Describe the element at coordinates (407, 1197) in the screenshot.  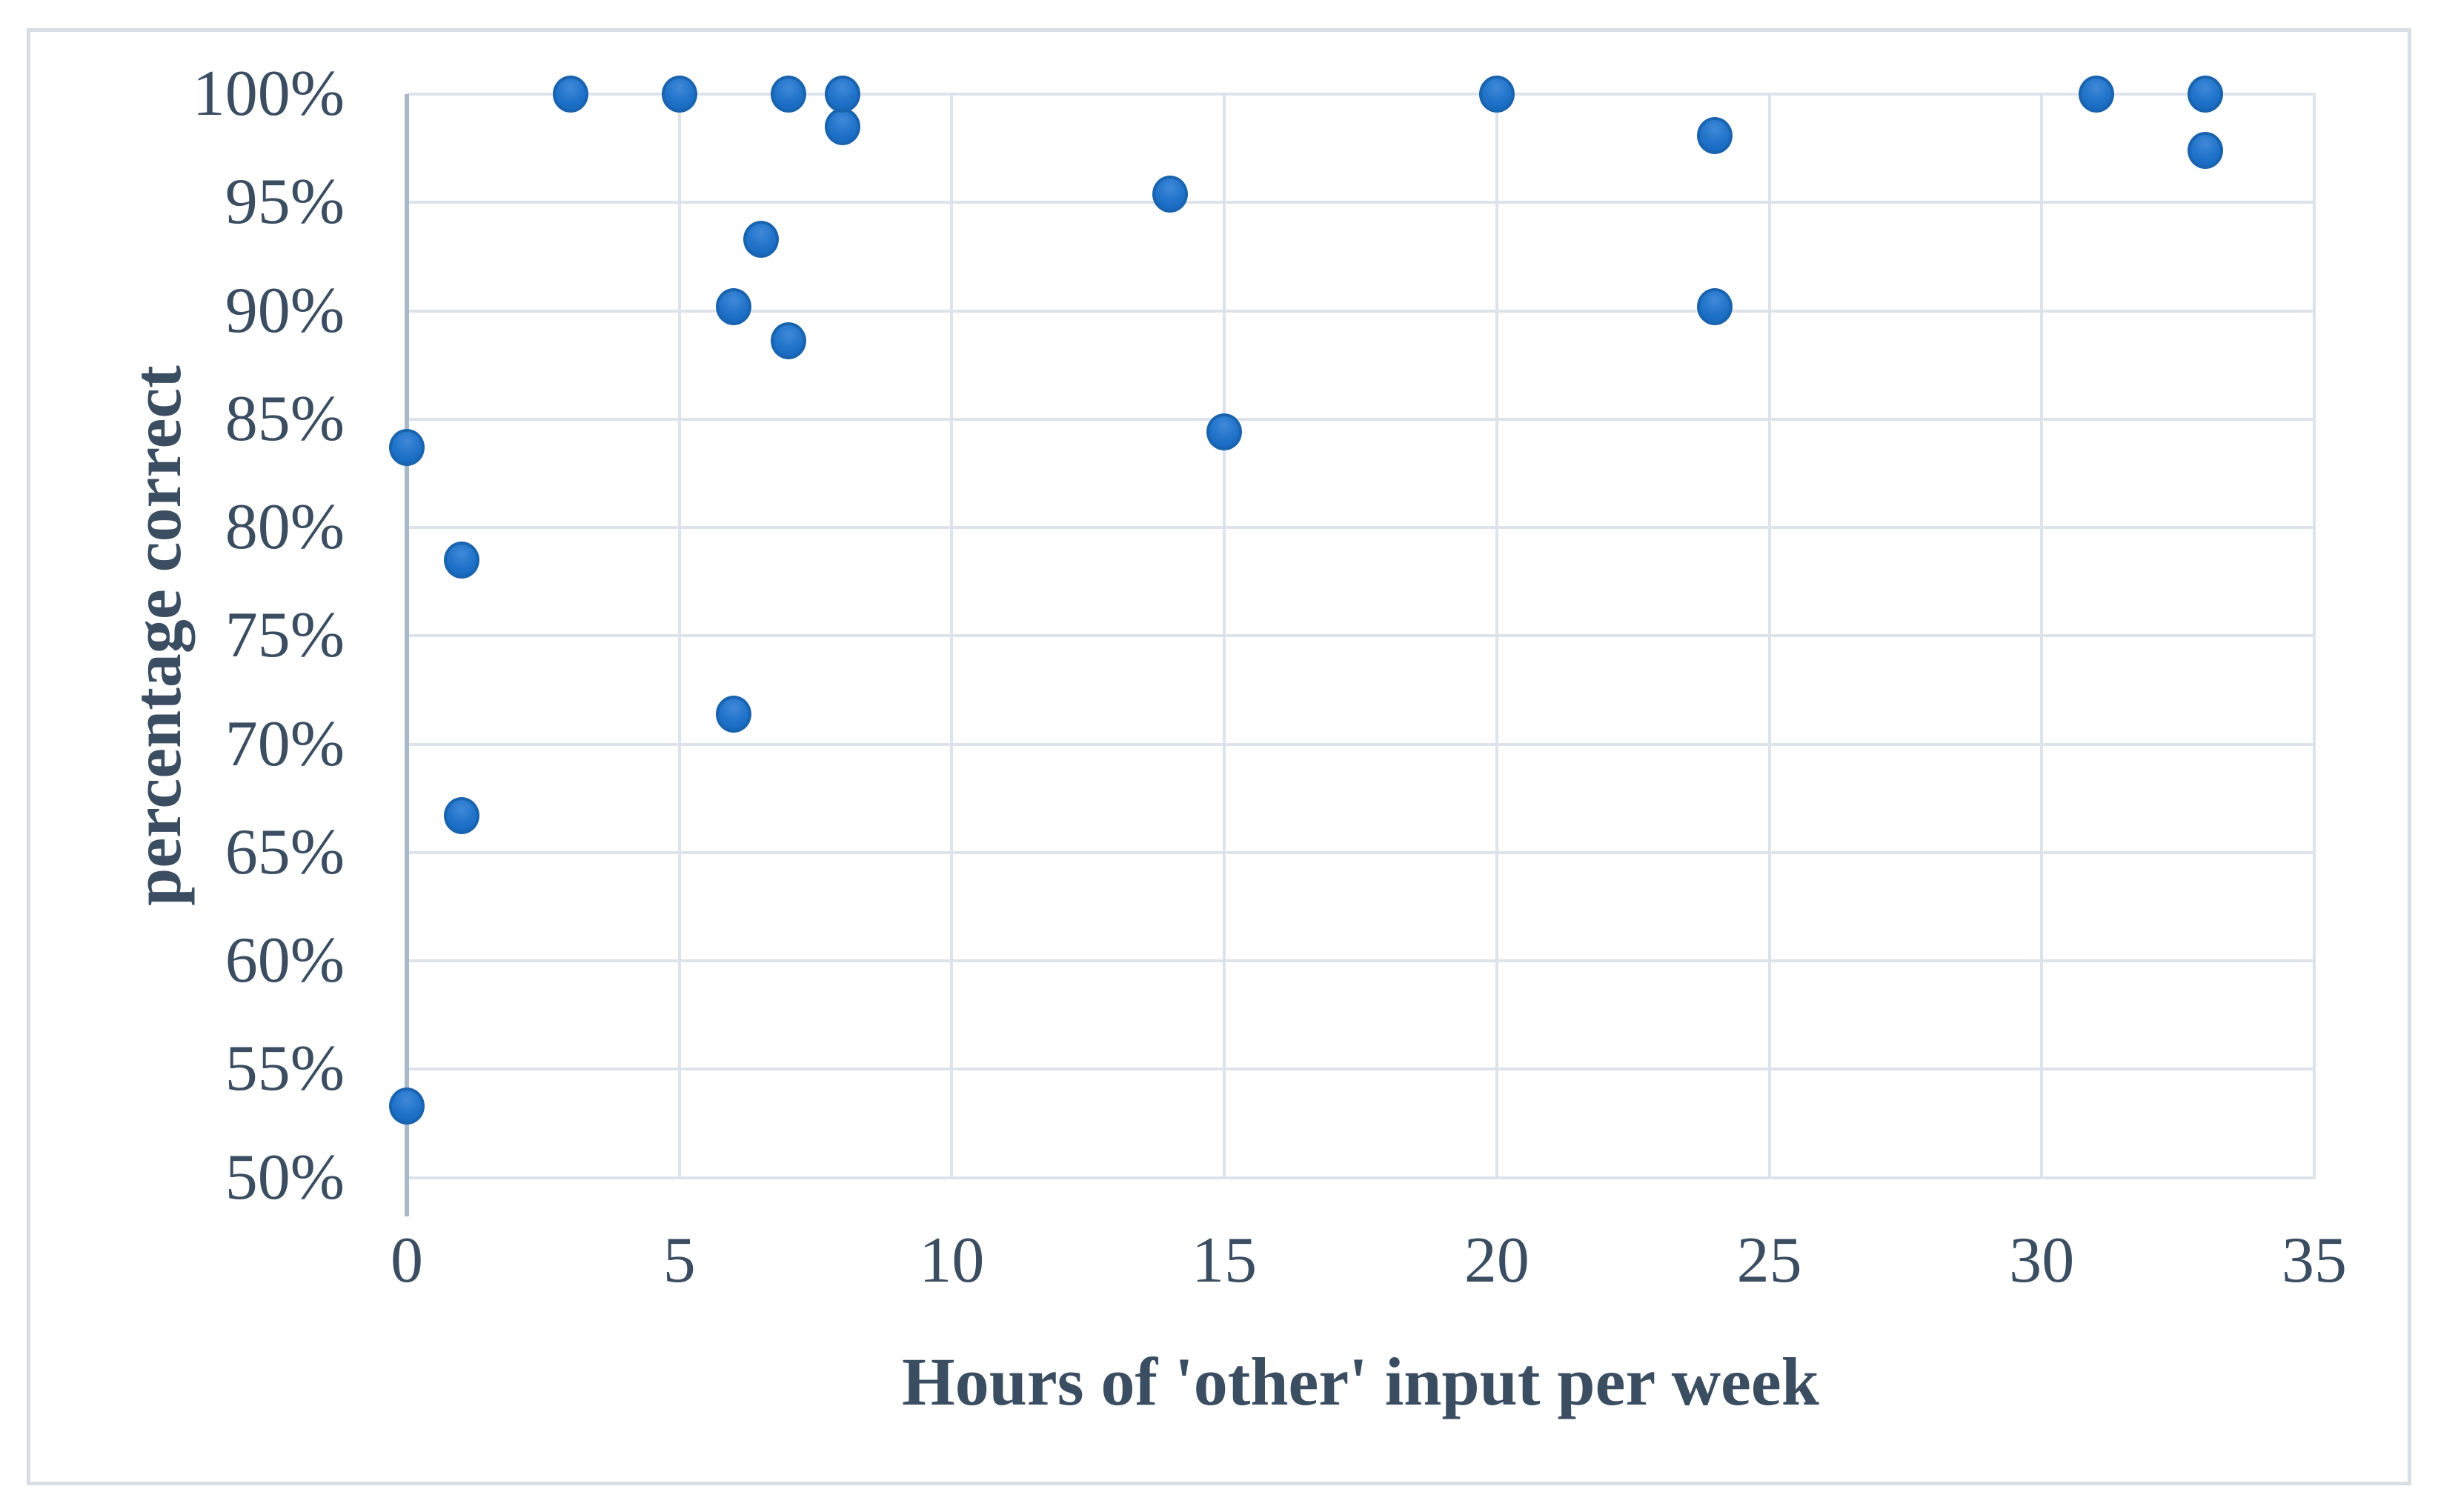
I see `x-axis-origin-tick` at that location.